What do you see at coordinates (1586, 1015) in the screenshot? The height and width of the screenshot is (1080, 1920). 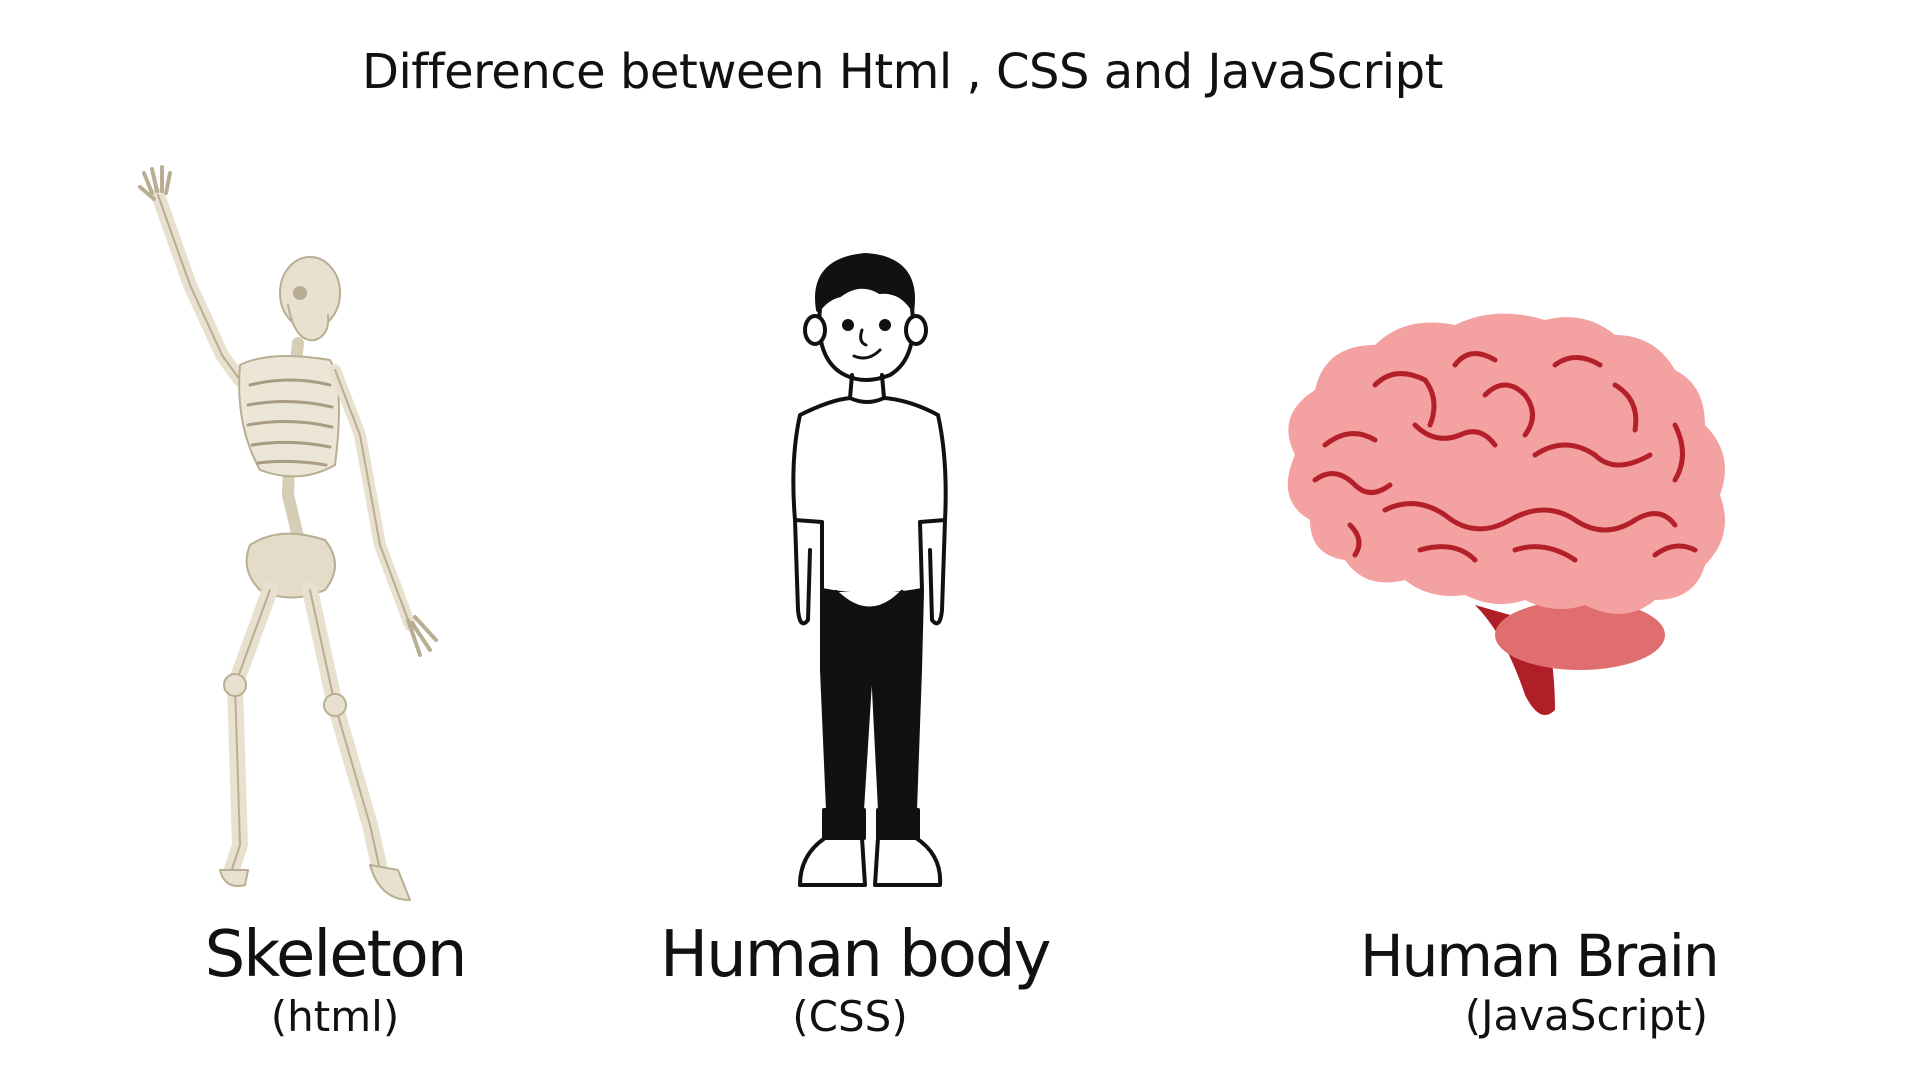 I see `human-brain-subtitle: (JavaScript)` at bounding box center [1586, 1015].